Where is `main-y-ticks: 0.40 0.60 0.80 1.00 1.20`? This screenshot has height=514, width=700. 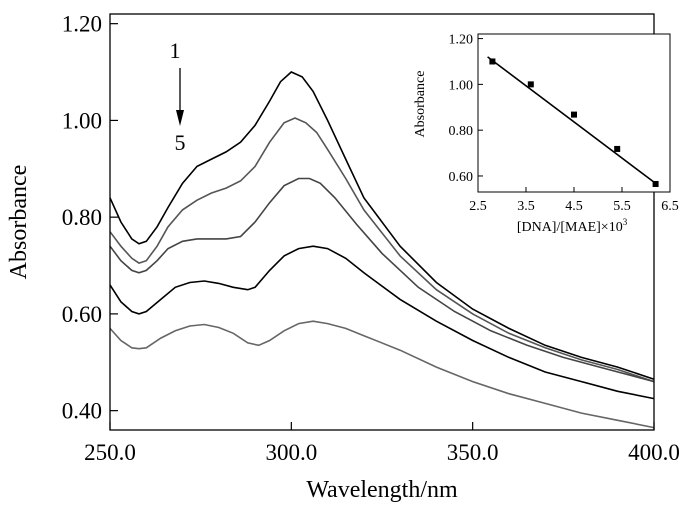 main-y-ticks: 0.40 0.60 0.80 1.00 1.20 is located at coordinates (90, 218).